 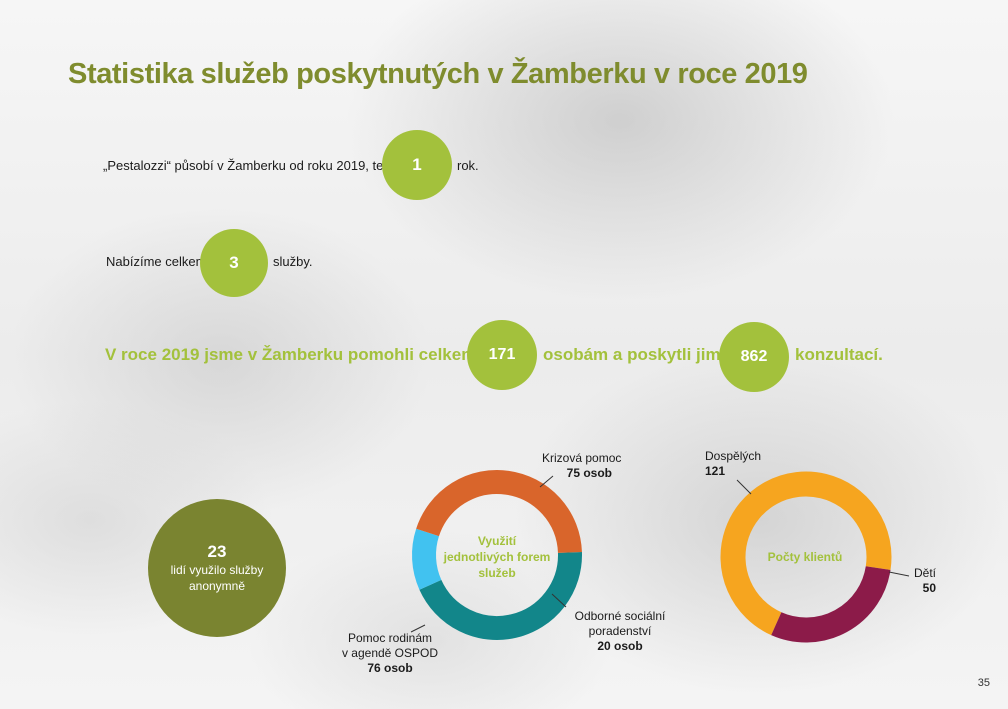 I want to click on consultations-value-circle: 862, so click(x=754, y=357).